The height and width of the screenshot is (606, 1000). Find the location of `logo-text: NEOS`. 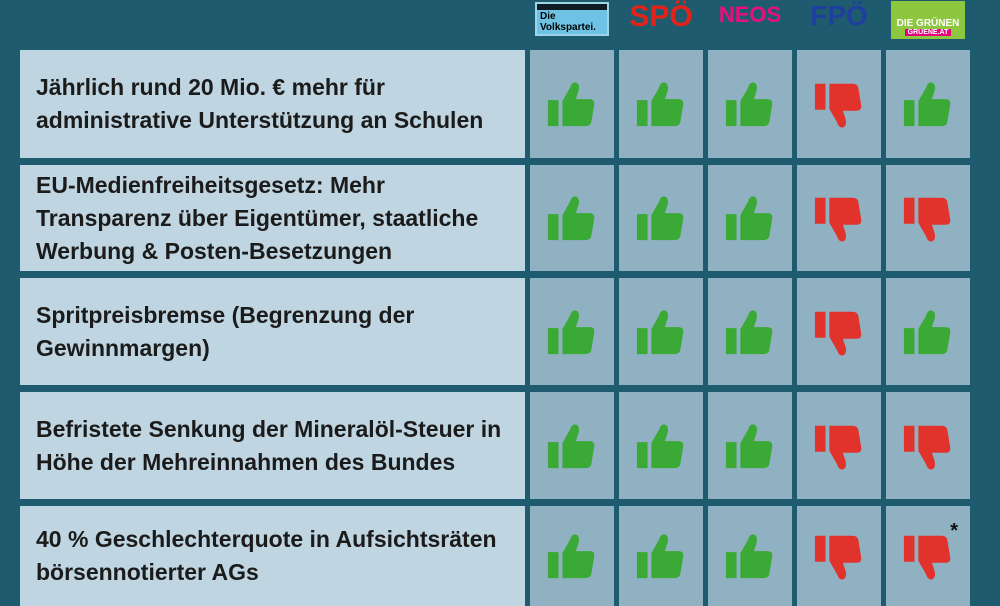

logo-text: NEOS is located at coordinates (750, 14).